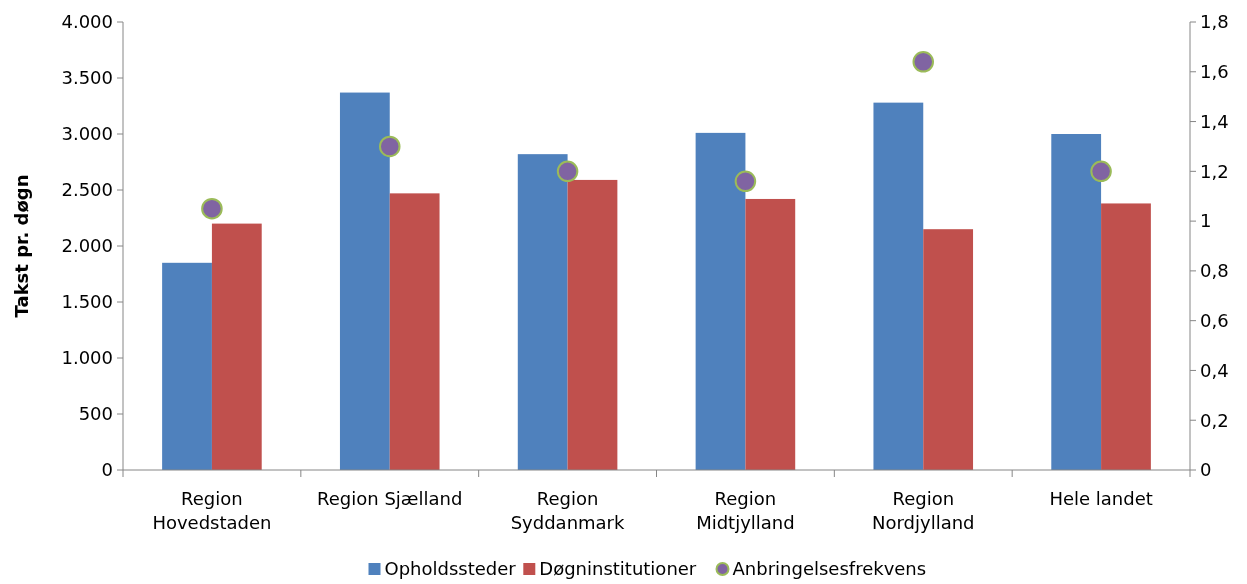 Image resolution: width=1247 pixels, height=584 pixels. Describe the element at coordinates (1214, 320) in the screenshot. I see `y2-tick-label: 0,6` at that location.